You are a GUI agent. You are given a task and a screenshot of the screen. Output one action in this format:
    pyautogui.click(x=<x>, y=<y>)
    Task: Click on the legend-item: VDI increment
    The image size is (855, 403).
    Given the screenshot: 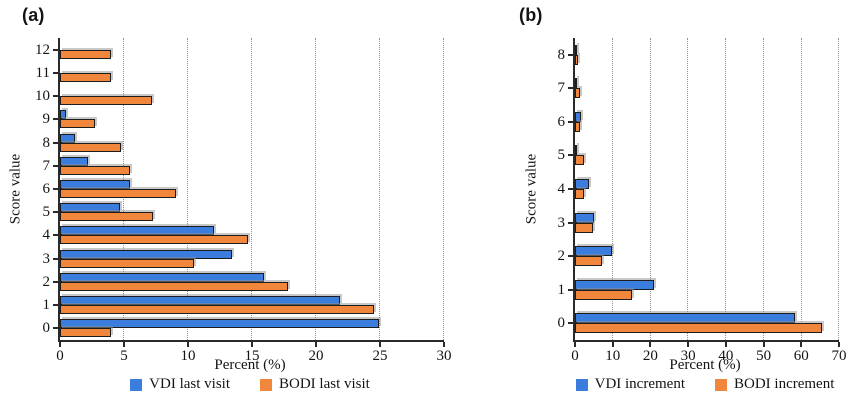 What is the action you would take?
    pyautogui.click(x=630, y=384)
    